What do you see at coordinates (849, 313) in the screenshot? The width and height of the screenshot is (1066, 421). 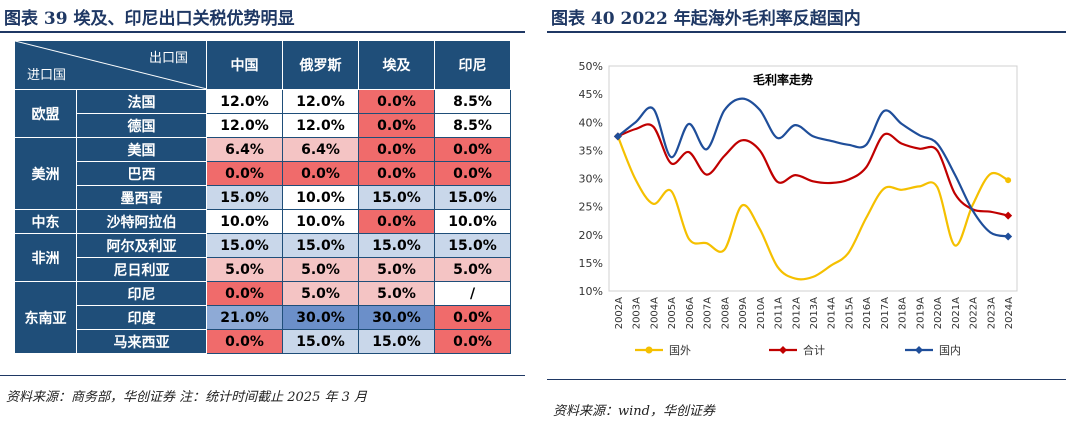 I see `x-tick-label: 2015A` at bounding box center [849, 313].